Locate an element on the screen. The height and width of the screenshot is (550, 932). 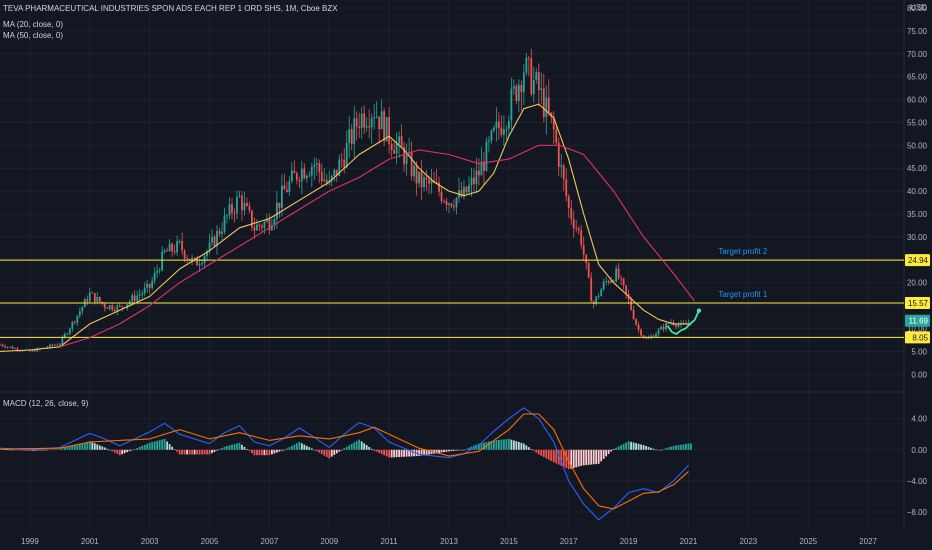
price-tick-label: 60.00 is located at coordinates (917, 100).